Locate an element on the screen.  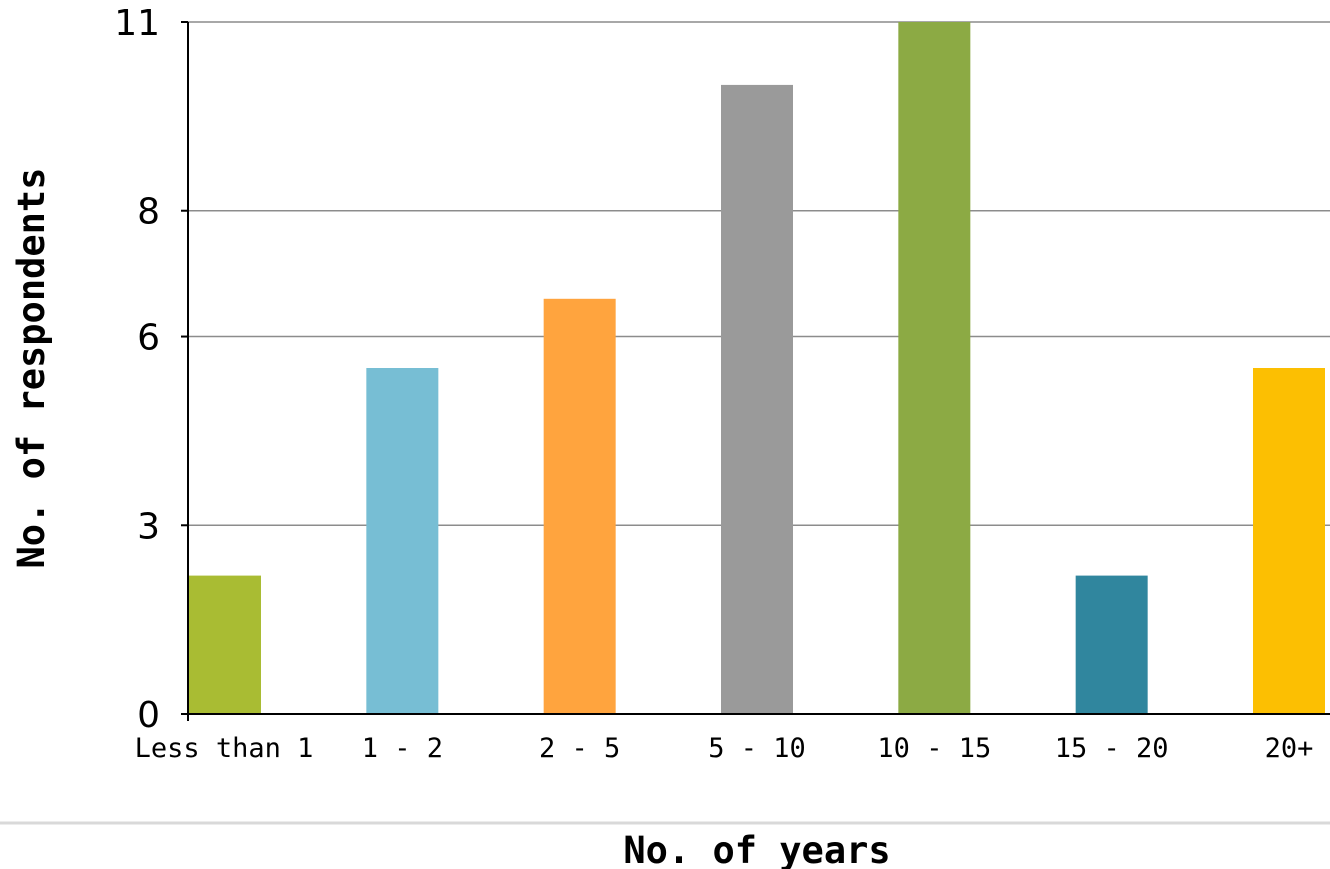
y-tick-label-4: 11 is located at coordinates (137, 23).